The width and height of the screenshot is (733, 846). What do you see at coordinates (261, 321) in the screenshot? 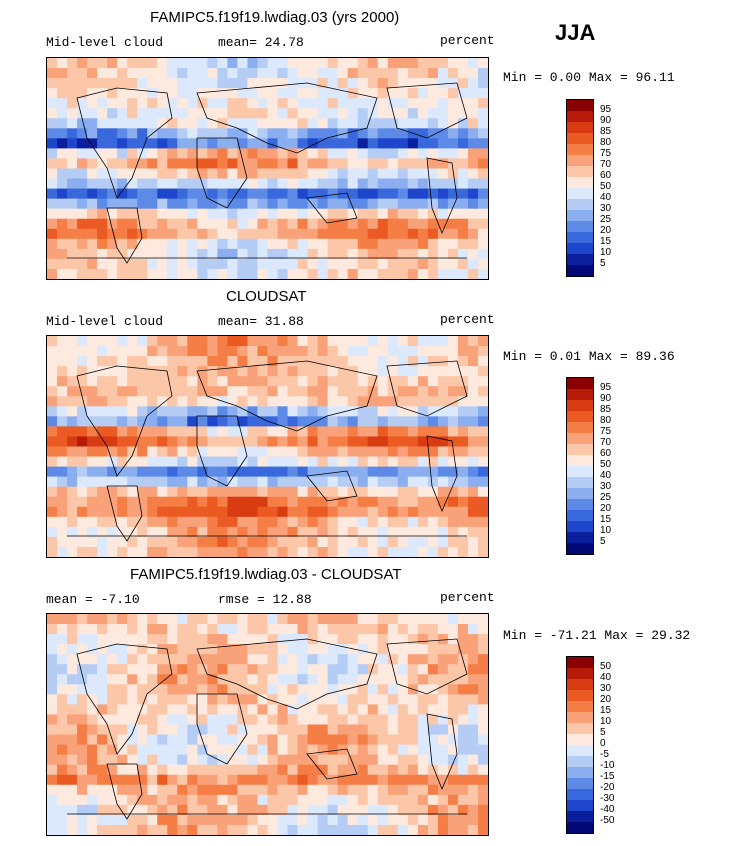
I see `panel-2-mean-label: mean= 31.88` at bounding box center [261, 321].